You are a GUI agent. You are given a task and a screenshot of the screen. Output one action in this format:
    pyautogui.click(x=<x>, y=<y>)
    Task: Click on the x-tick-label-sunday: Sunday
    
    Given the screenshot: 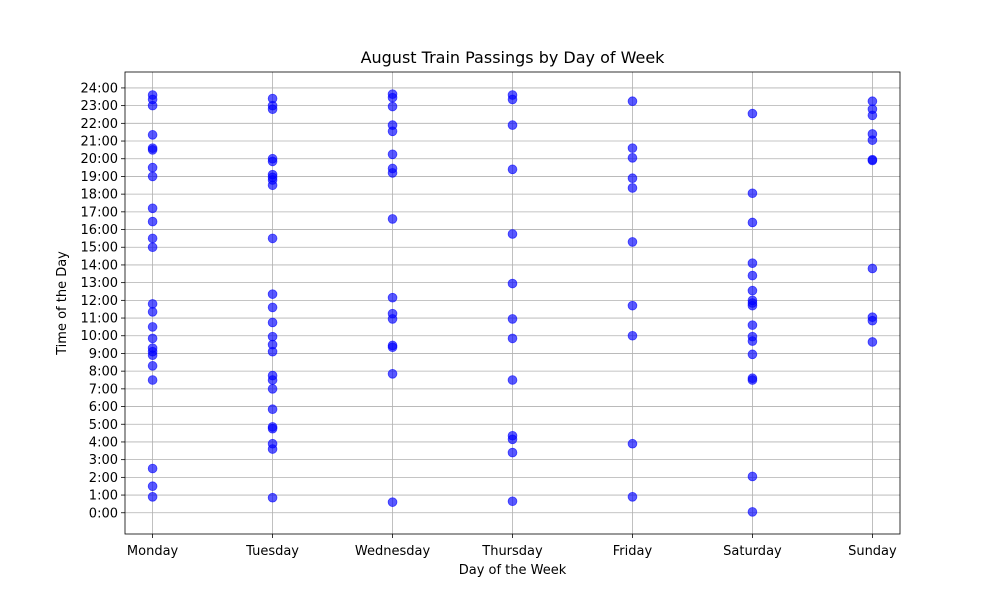 What is the action you would take?
    pyautogui.click(x=872, y=551)
    